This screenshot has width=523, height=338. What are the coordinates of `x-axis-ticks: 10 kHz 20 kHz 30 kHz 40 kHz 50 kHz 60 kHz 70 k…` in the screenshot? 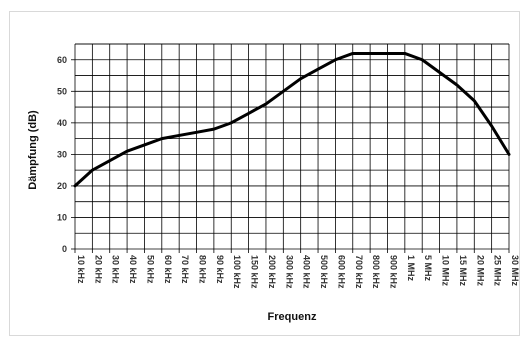 It's located at (298, 272).